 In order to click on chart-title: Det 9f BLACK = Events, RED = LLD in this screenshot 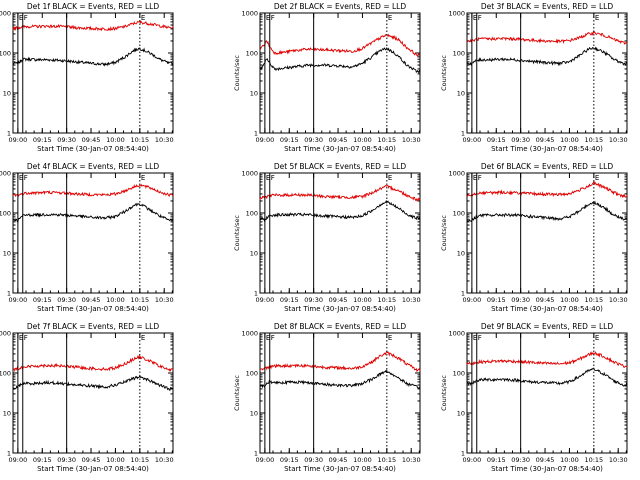, I will do `click(547, 326)`.